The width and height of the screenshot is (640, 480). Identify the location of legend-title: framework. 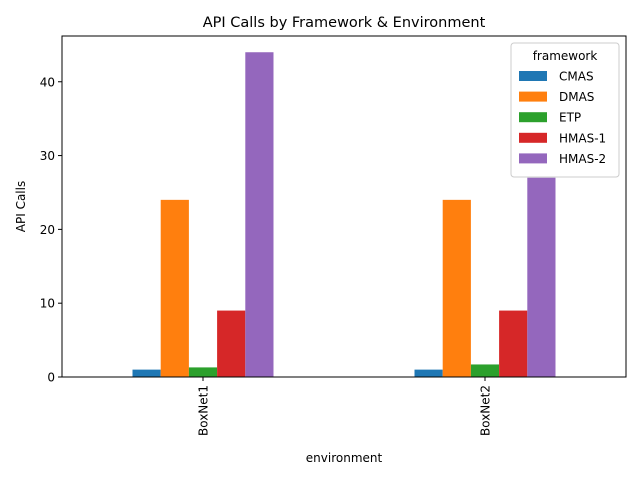
(565, 56).